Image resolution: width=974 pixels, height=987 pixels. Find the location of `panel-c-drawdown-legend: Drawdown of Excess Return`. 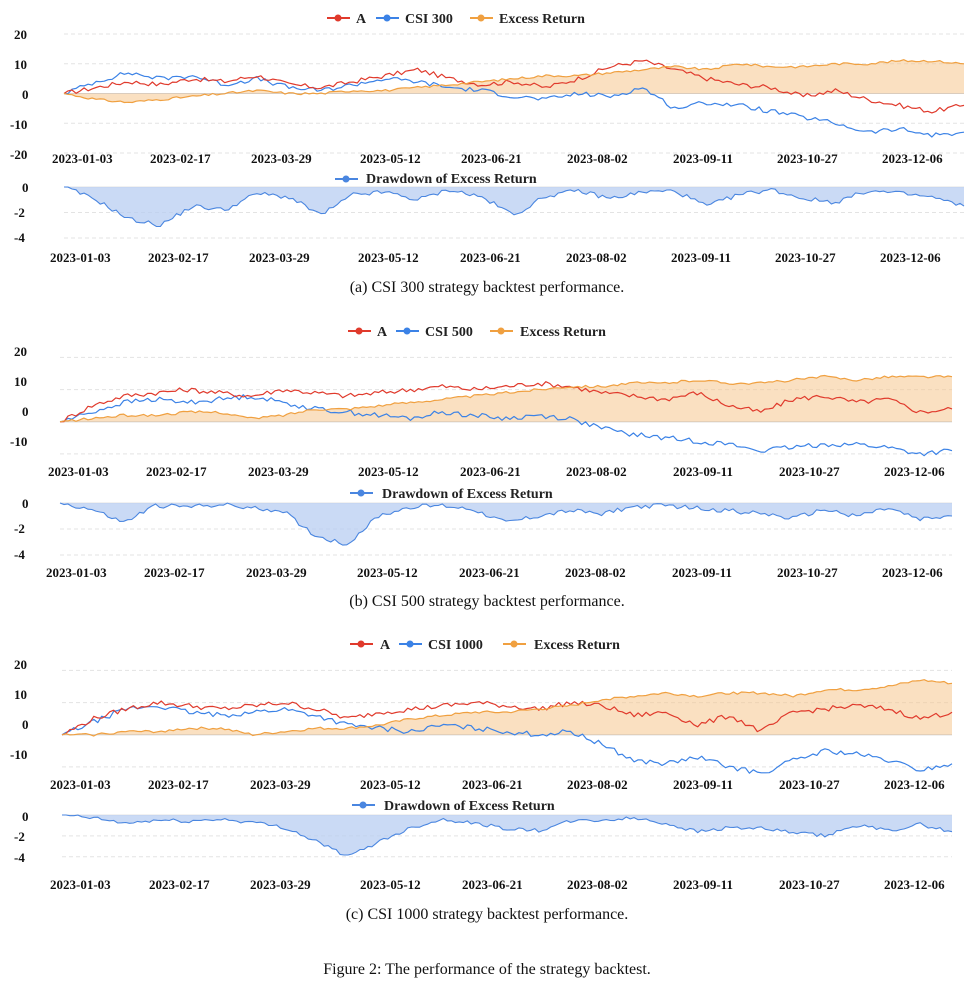

panel-c-drawdown-legend: Drawdown of Excess Return is located at coordinates (453, 806).